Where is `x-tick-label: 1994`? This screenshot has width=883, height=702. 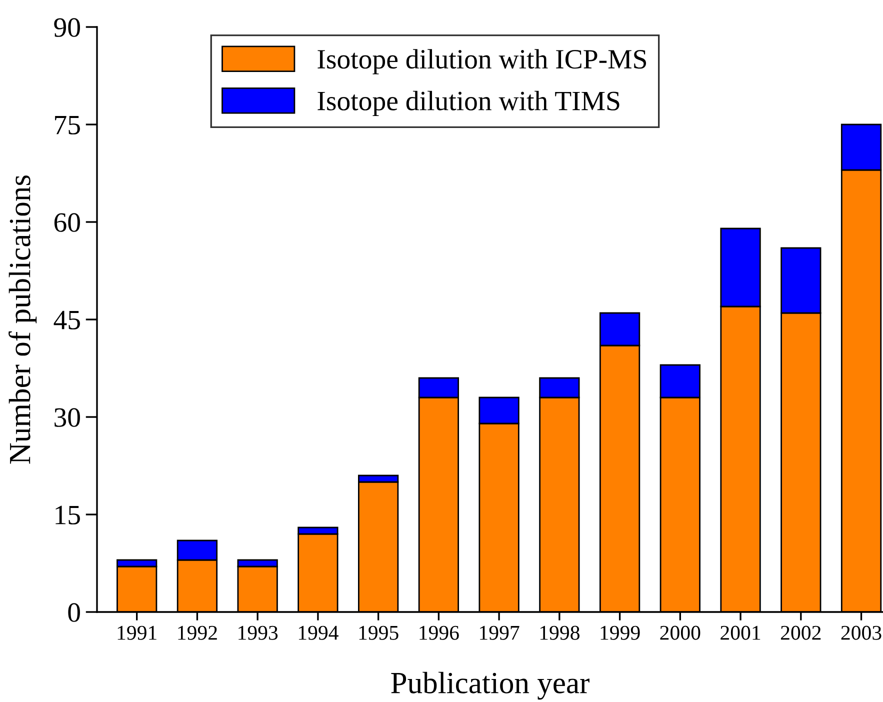 x-tick-label: 1994 is located at coordinates (318, 633).